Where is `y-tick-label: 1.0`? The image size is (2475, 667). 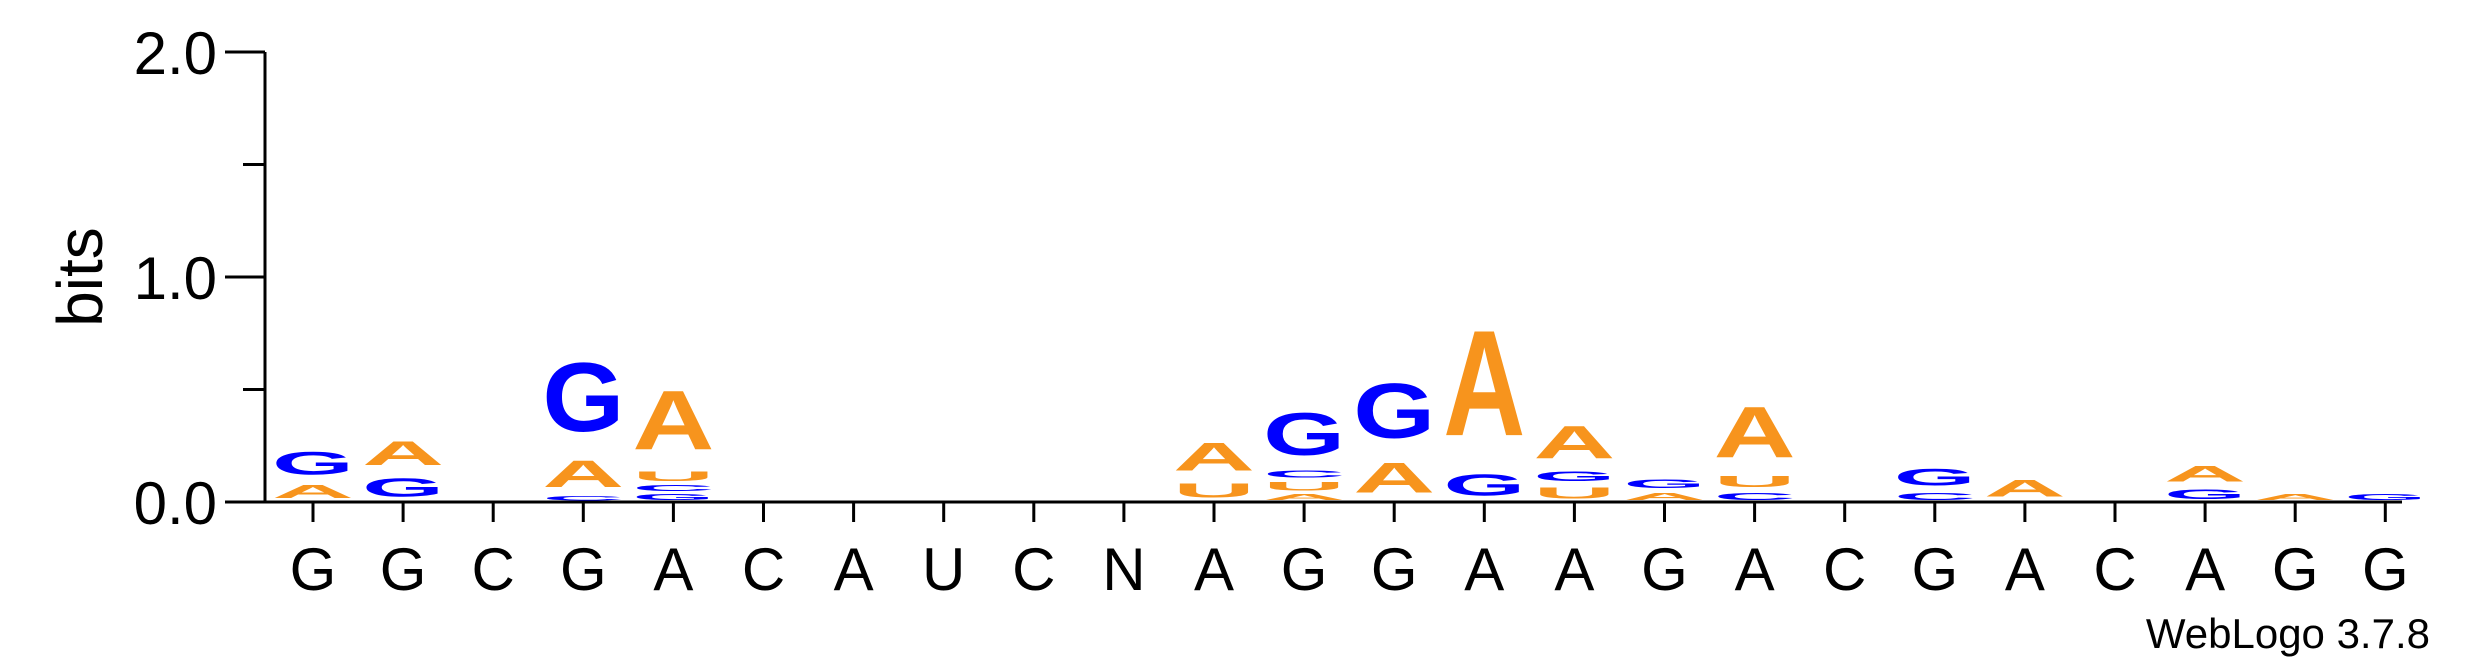 y-tick-label: 1.0 is located at coordinates (175, 278).